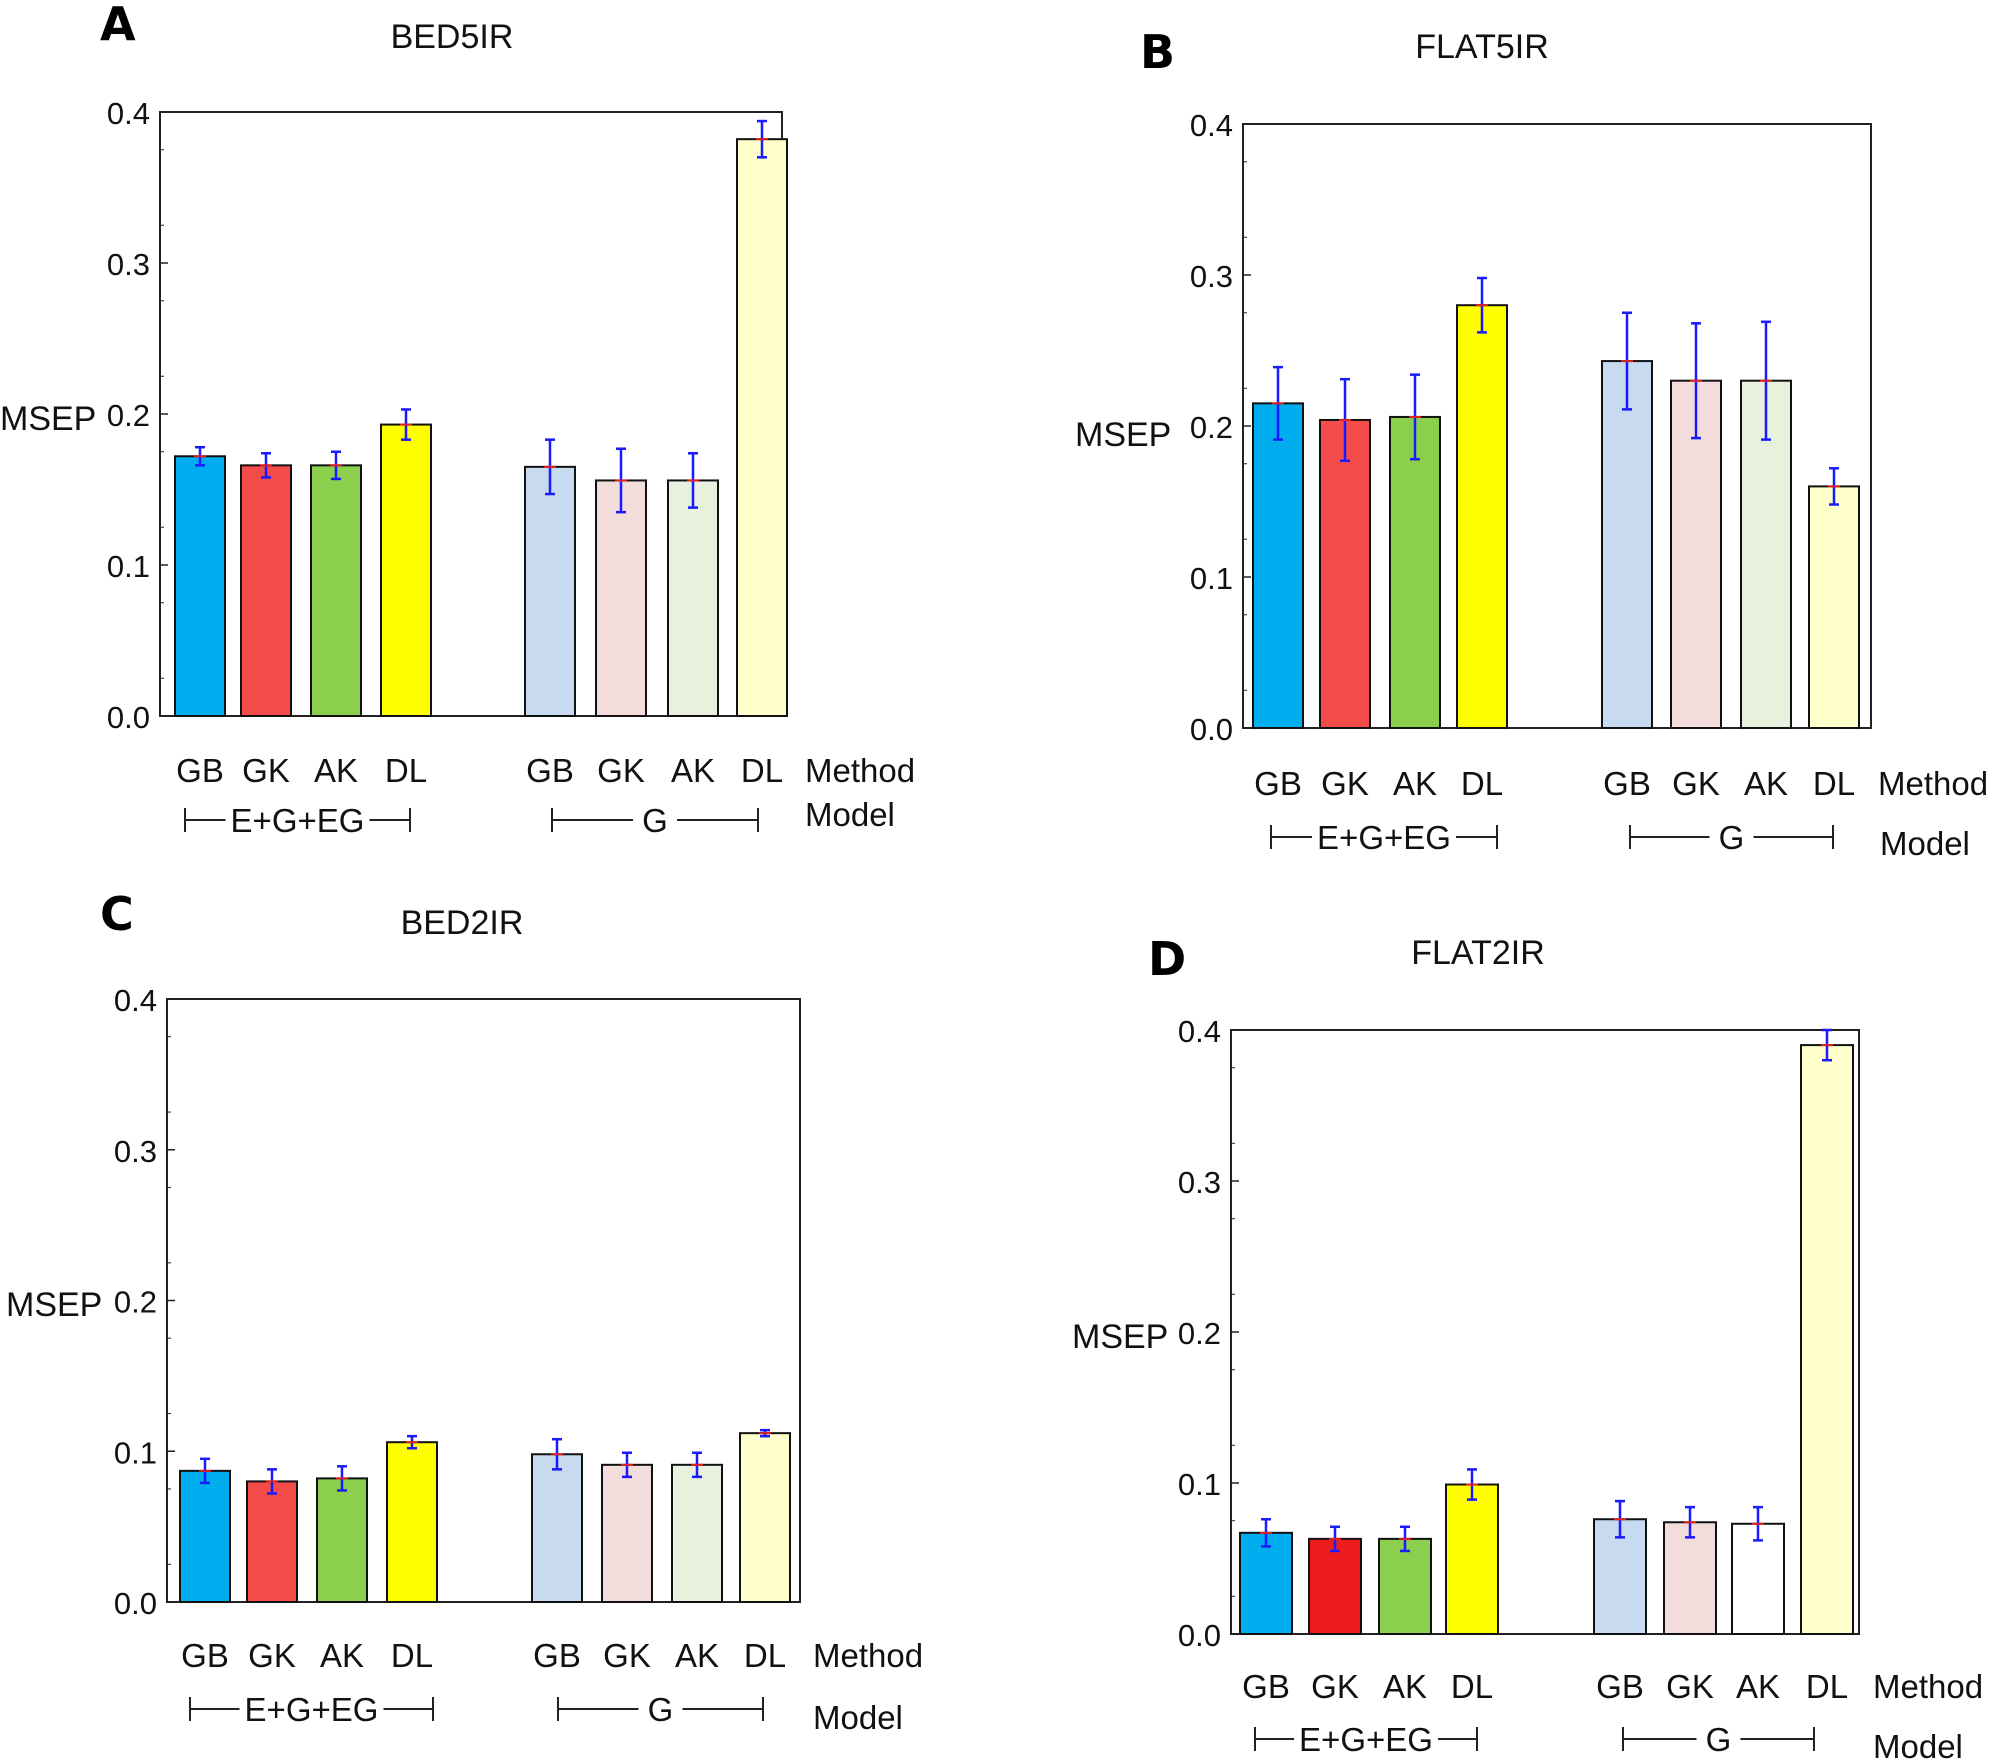  What do you see at coordinates (1482, 516) in the screenshot?
I see `bar-dl-egeg` at bounding box center [1482, 516].